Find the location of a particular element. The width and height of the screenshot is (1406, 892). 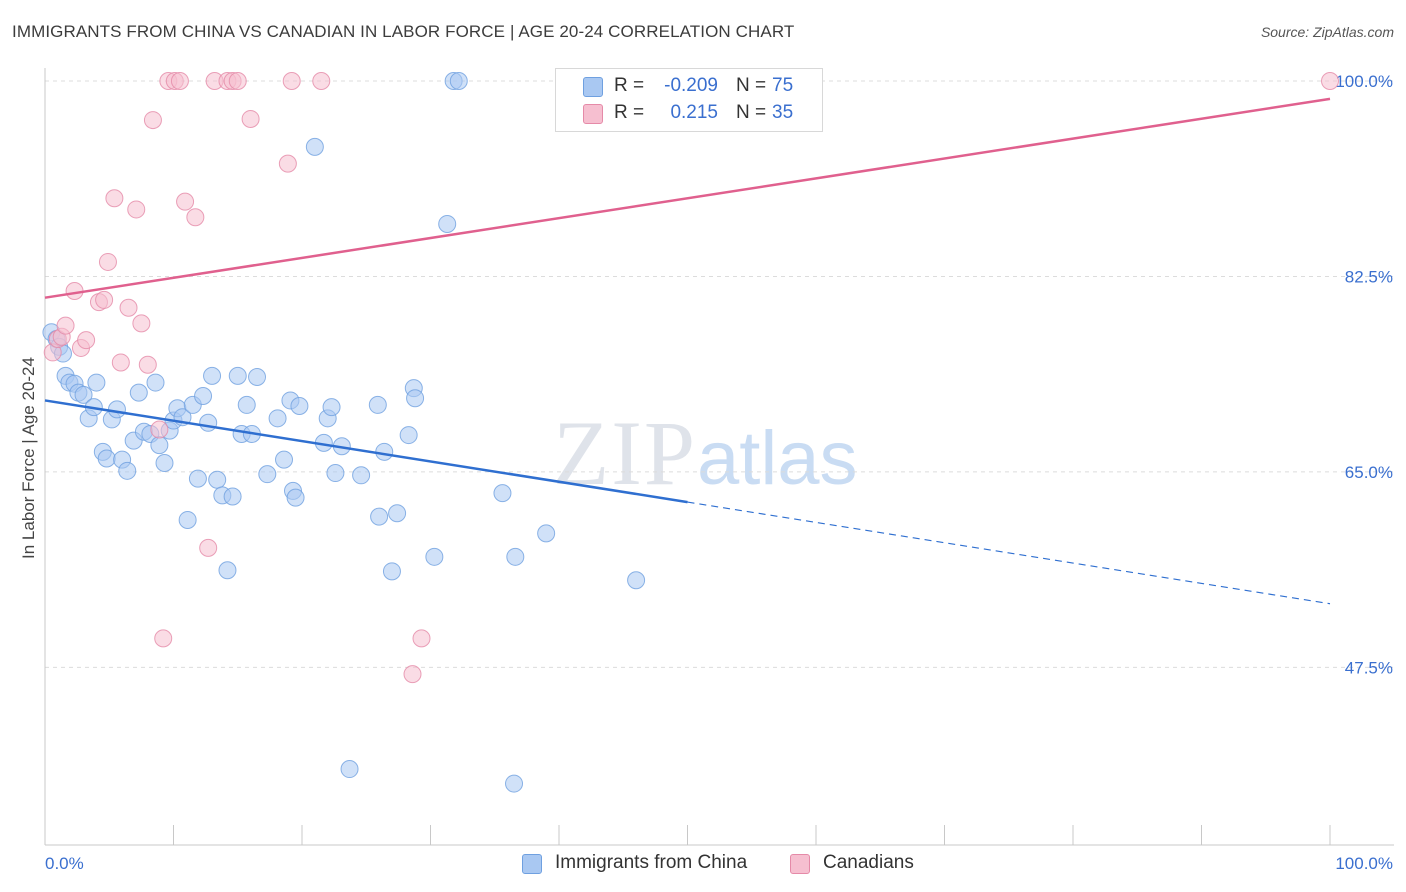

watermark: ZIPatlas is located at coordinates (705, 453).